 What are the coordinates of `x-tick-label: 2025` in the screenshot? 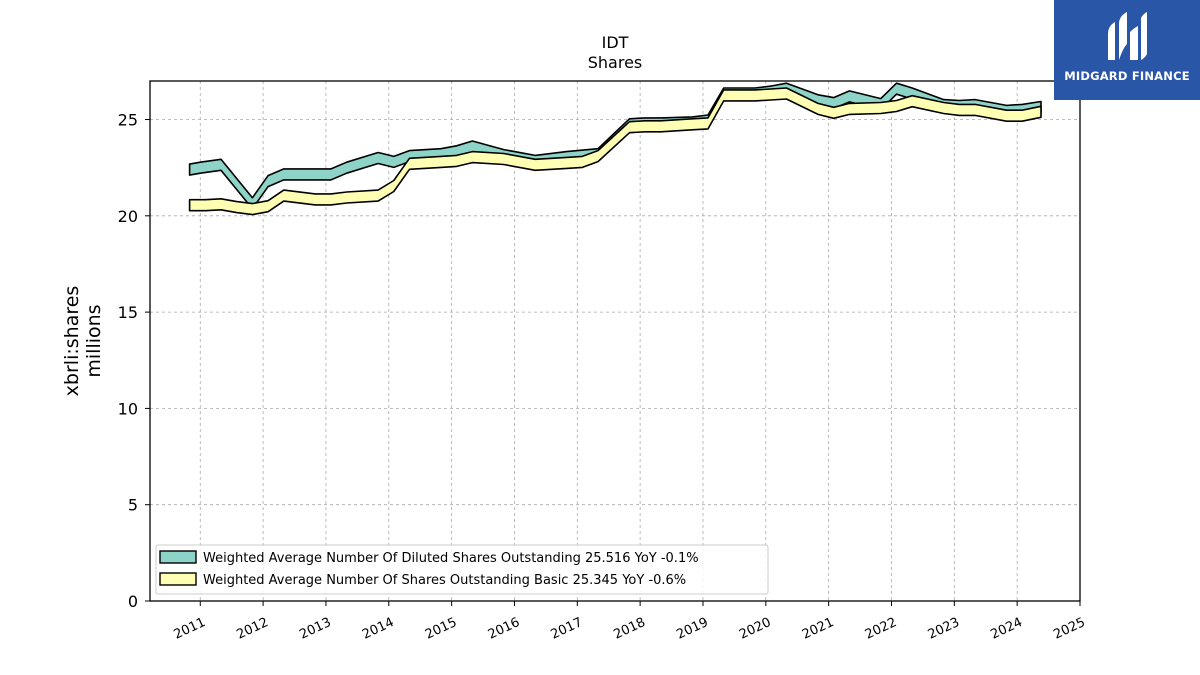 It's located at (1069, 629).